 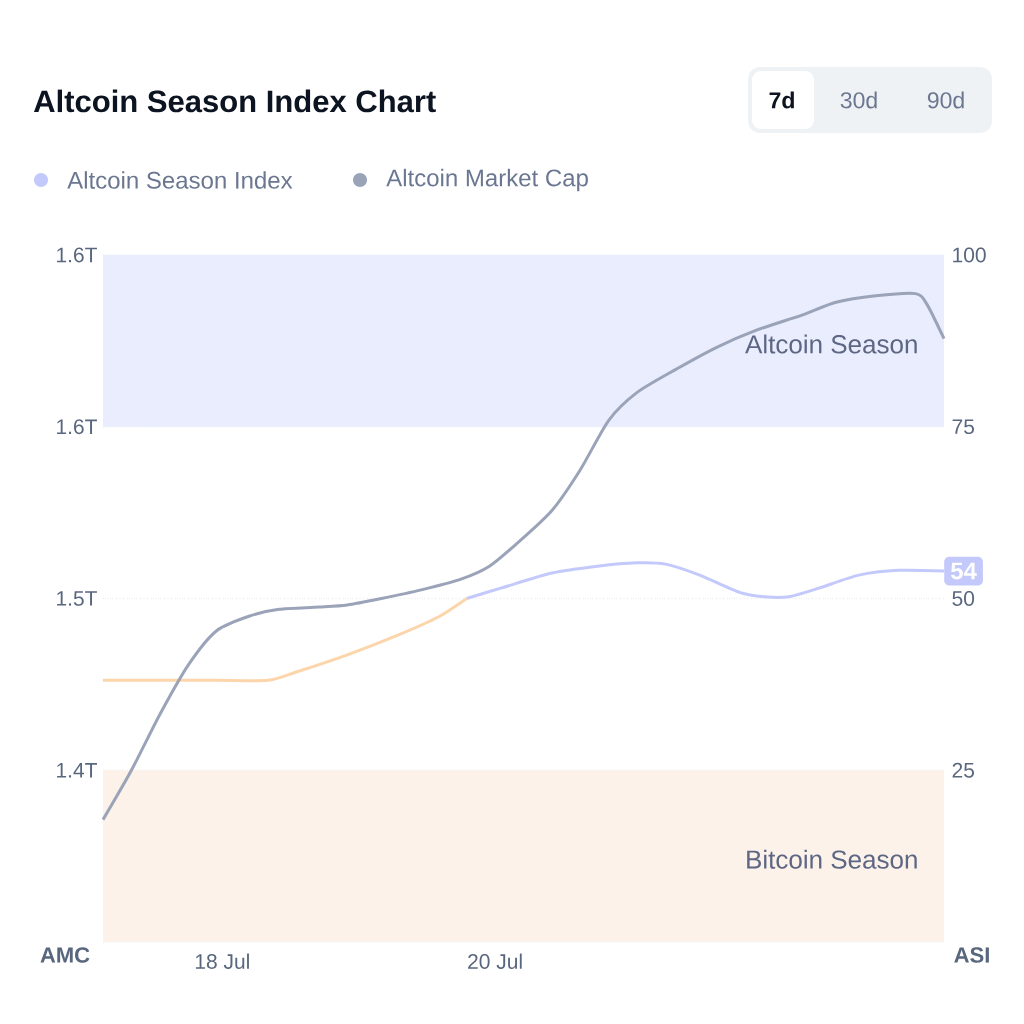 I want to click on x-tick-label: 18 Jul, so click(x=222, y=961).